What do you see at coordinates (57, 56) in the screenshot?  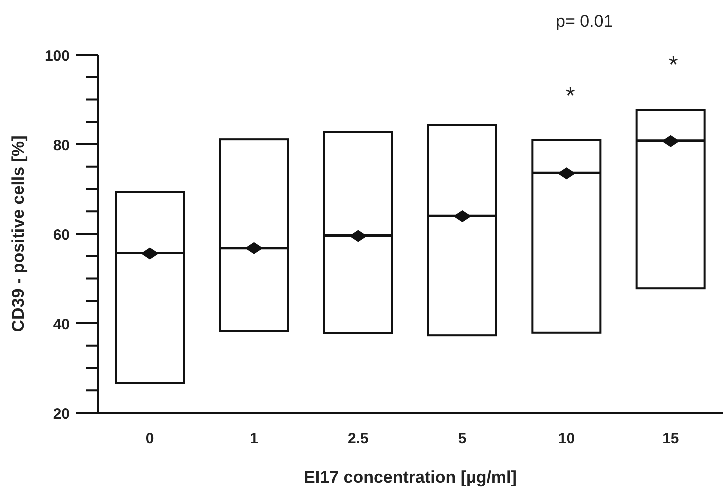 I see `y-tick-label: 100` at bounding box center [57, 56].